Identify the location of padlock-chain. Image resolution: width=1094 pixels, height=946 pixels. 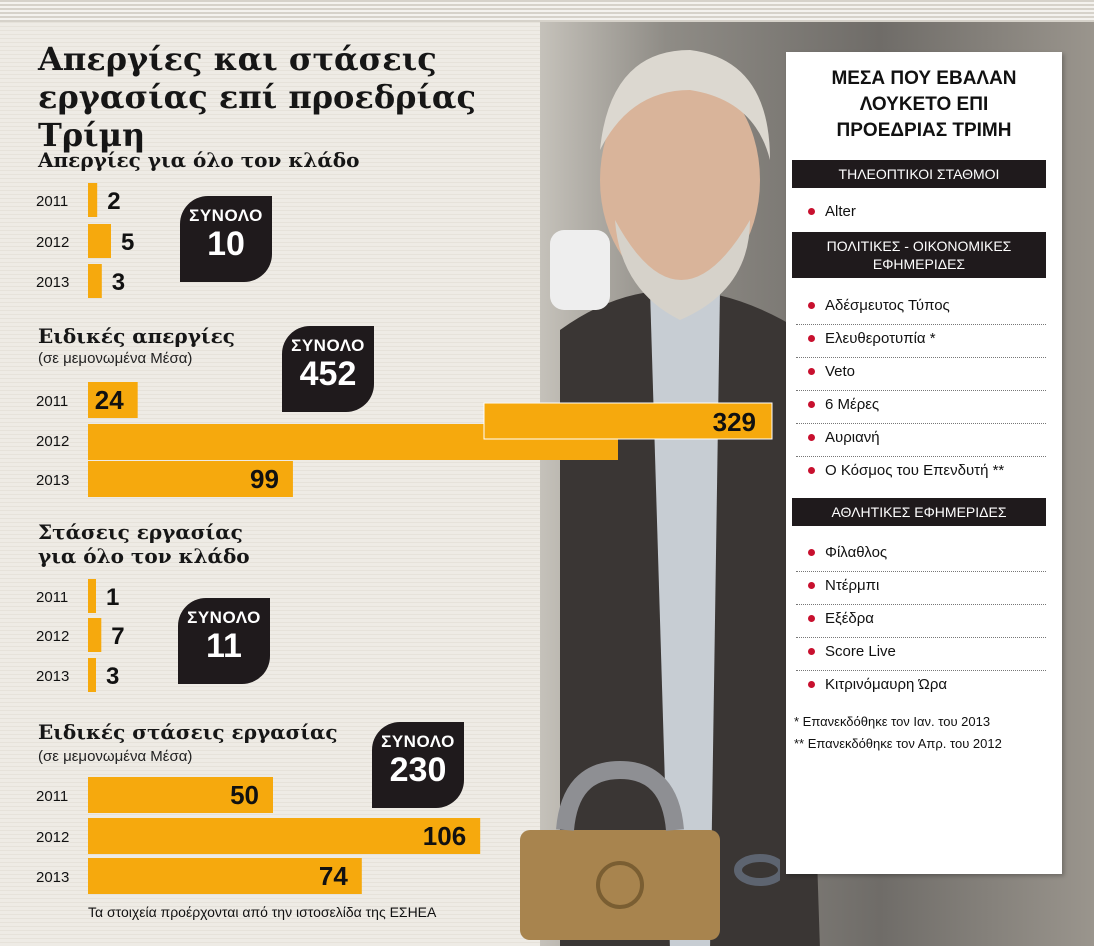
(650, 850).